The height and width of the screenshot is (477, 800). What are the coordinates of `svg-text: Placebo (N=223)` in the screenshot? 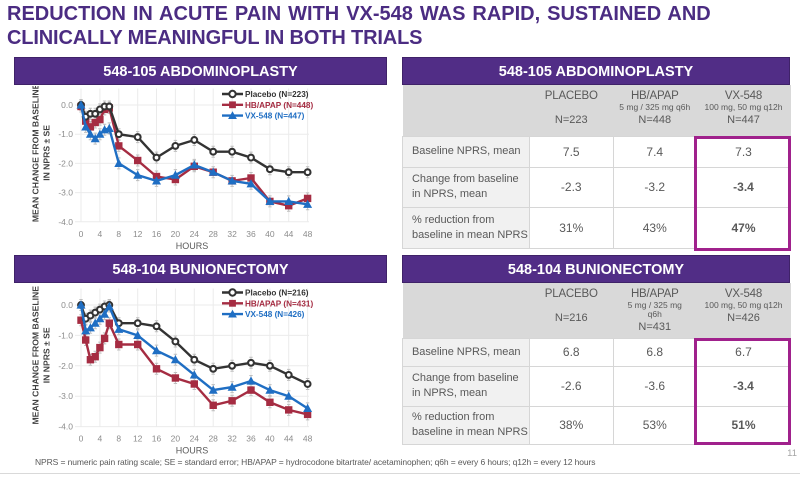 It's located at (277, 94).